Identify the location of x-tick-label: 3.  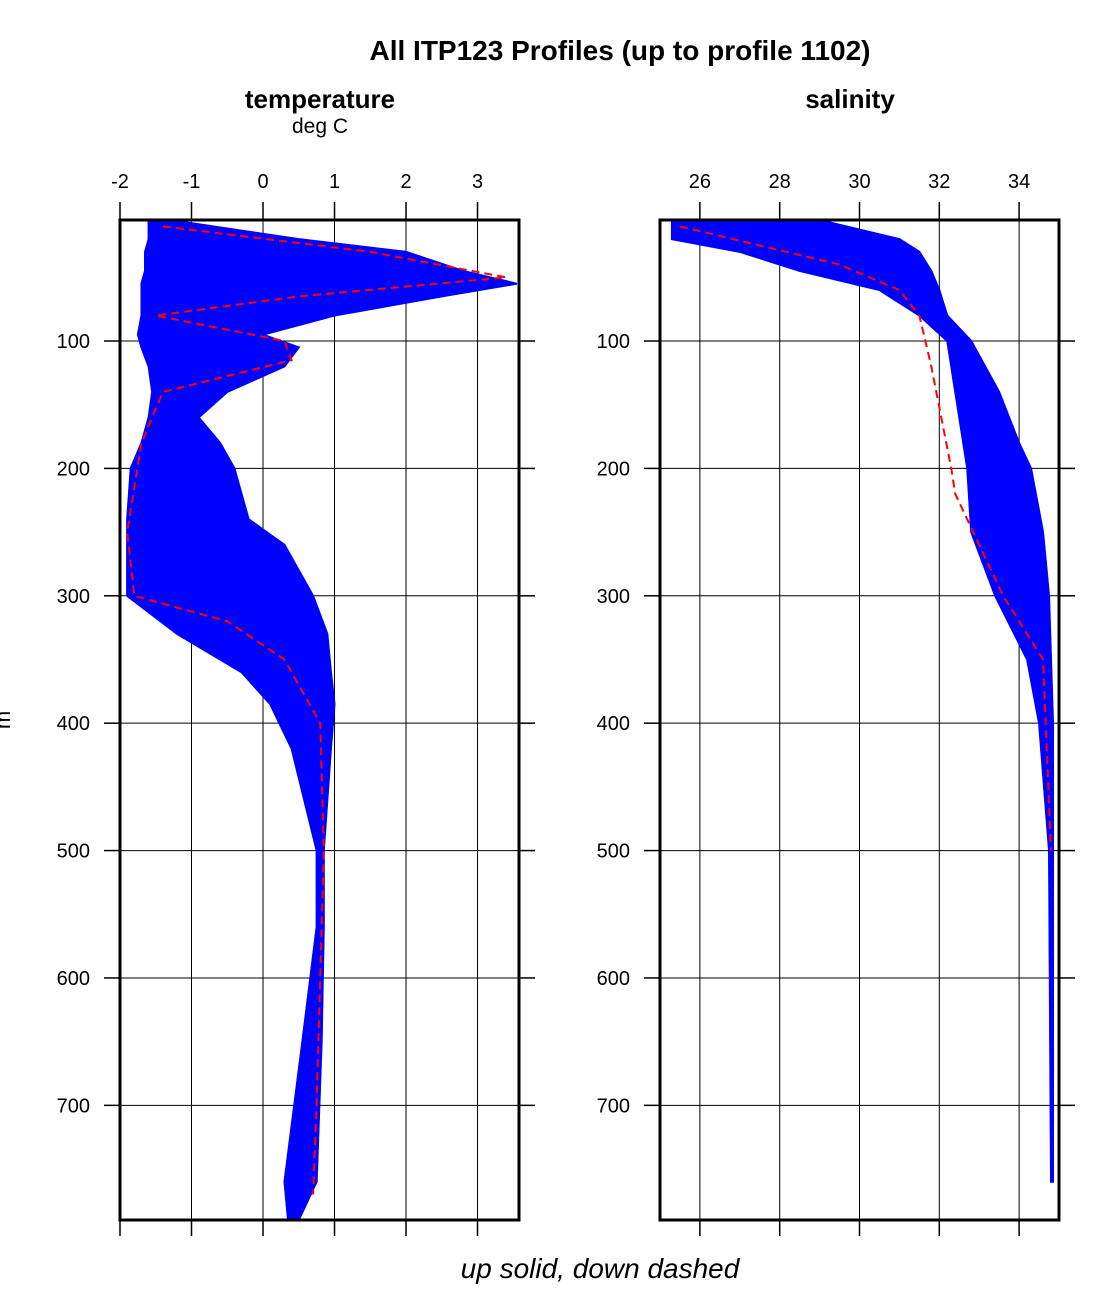
(477, 182).